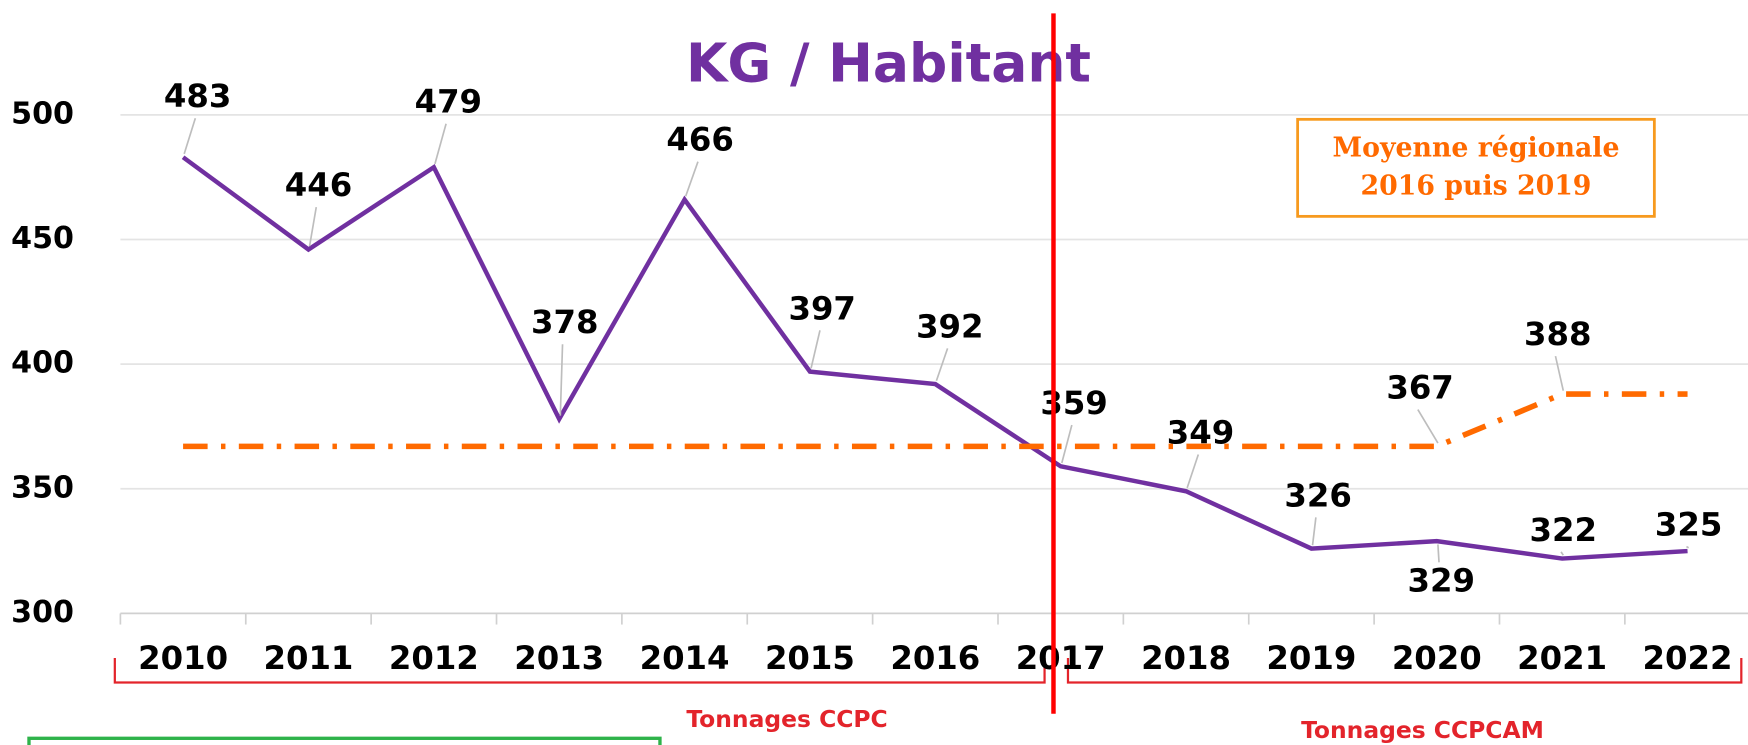 Image resolution: width=1748 pixels, height=745 pixels. What do you see at coordinates (1073, 403) in the screenshot?
I see `data-label: 359` at bounding box center [1073, 403].